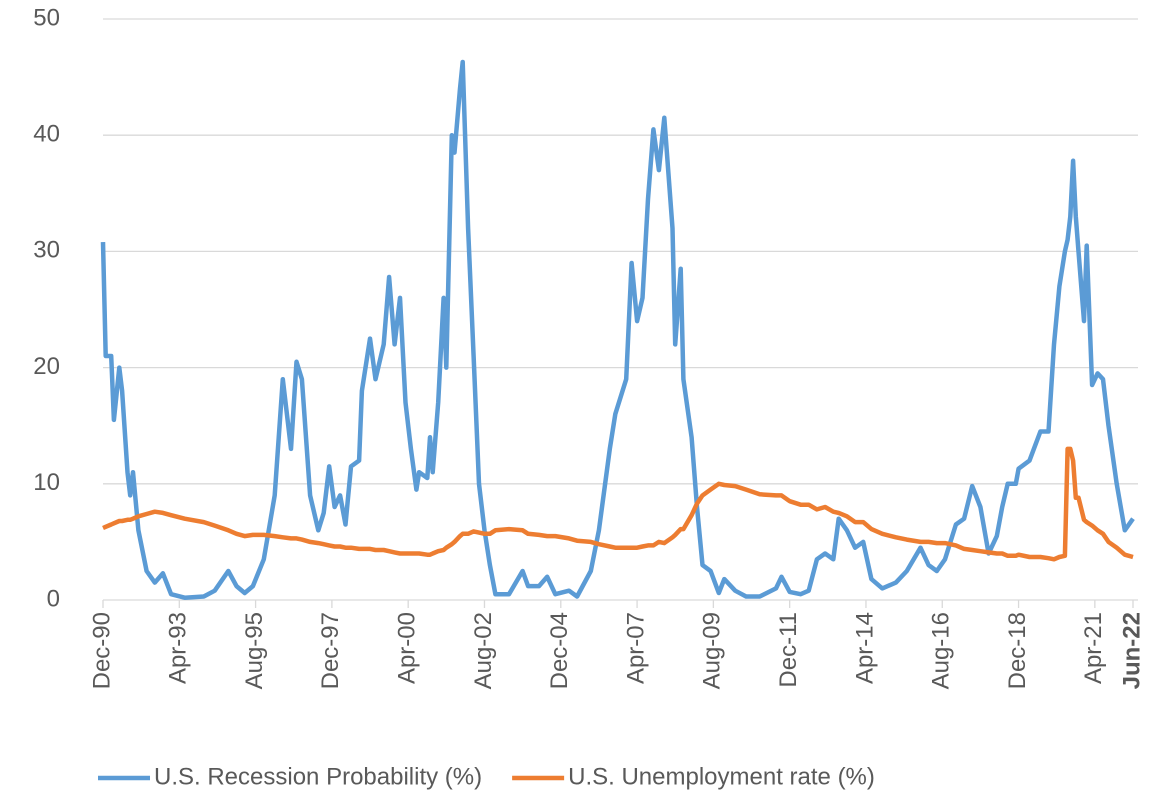 The height and width of the screenshot is (801, 1175). What do you see at coordinates (53, 598) in the screenshot?
I see `y-tick-label: 0` at bounding box center [53, 598].